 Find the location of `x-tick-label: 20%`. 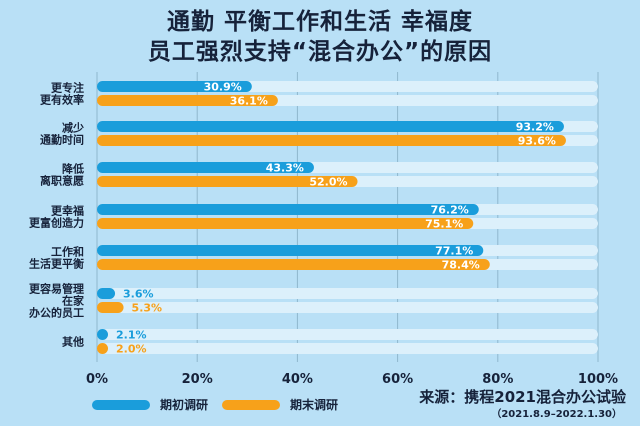

x-tick-label: 20% is located at coordinates (197, 379).